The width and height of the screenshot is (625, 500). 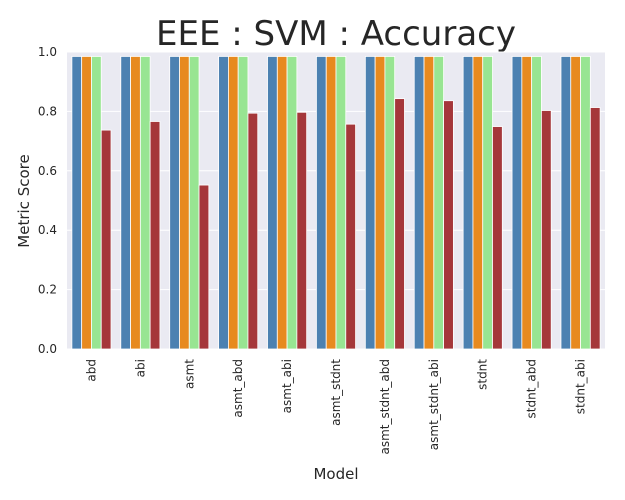 I want to click on bar-series-1-stdnt, so click(x=468, y=203).